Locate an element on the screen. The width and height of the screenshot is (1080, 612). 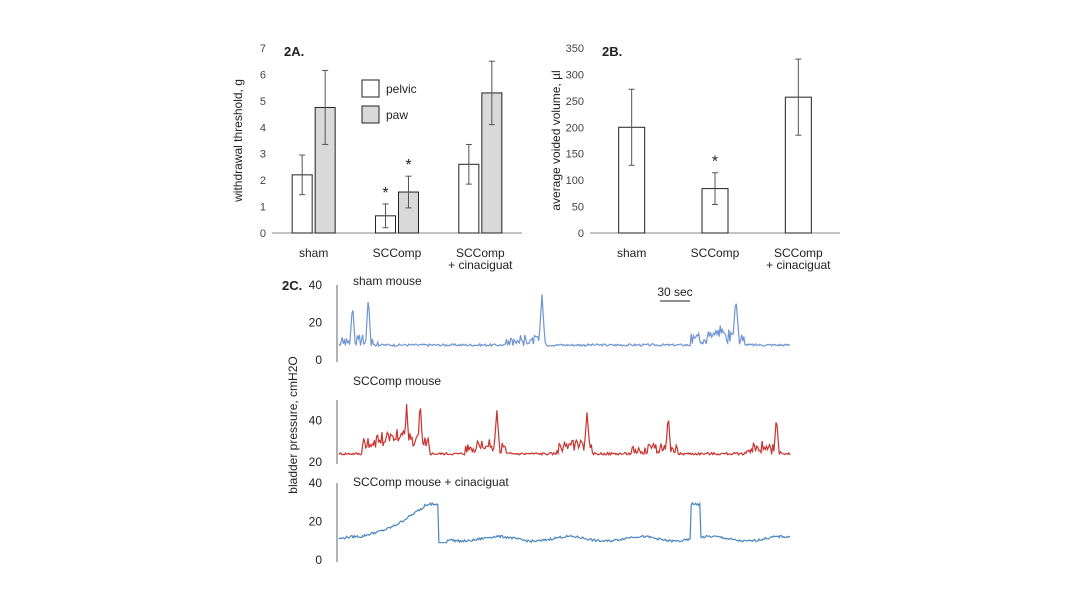
y-tick-label: 3 is located at coordinates (263, 155).